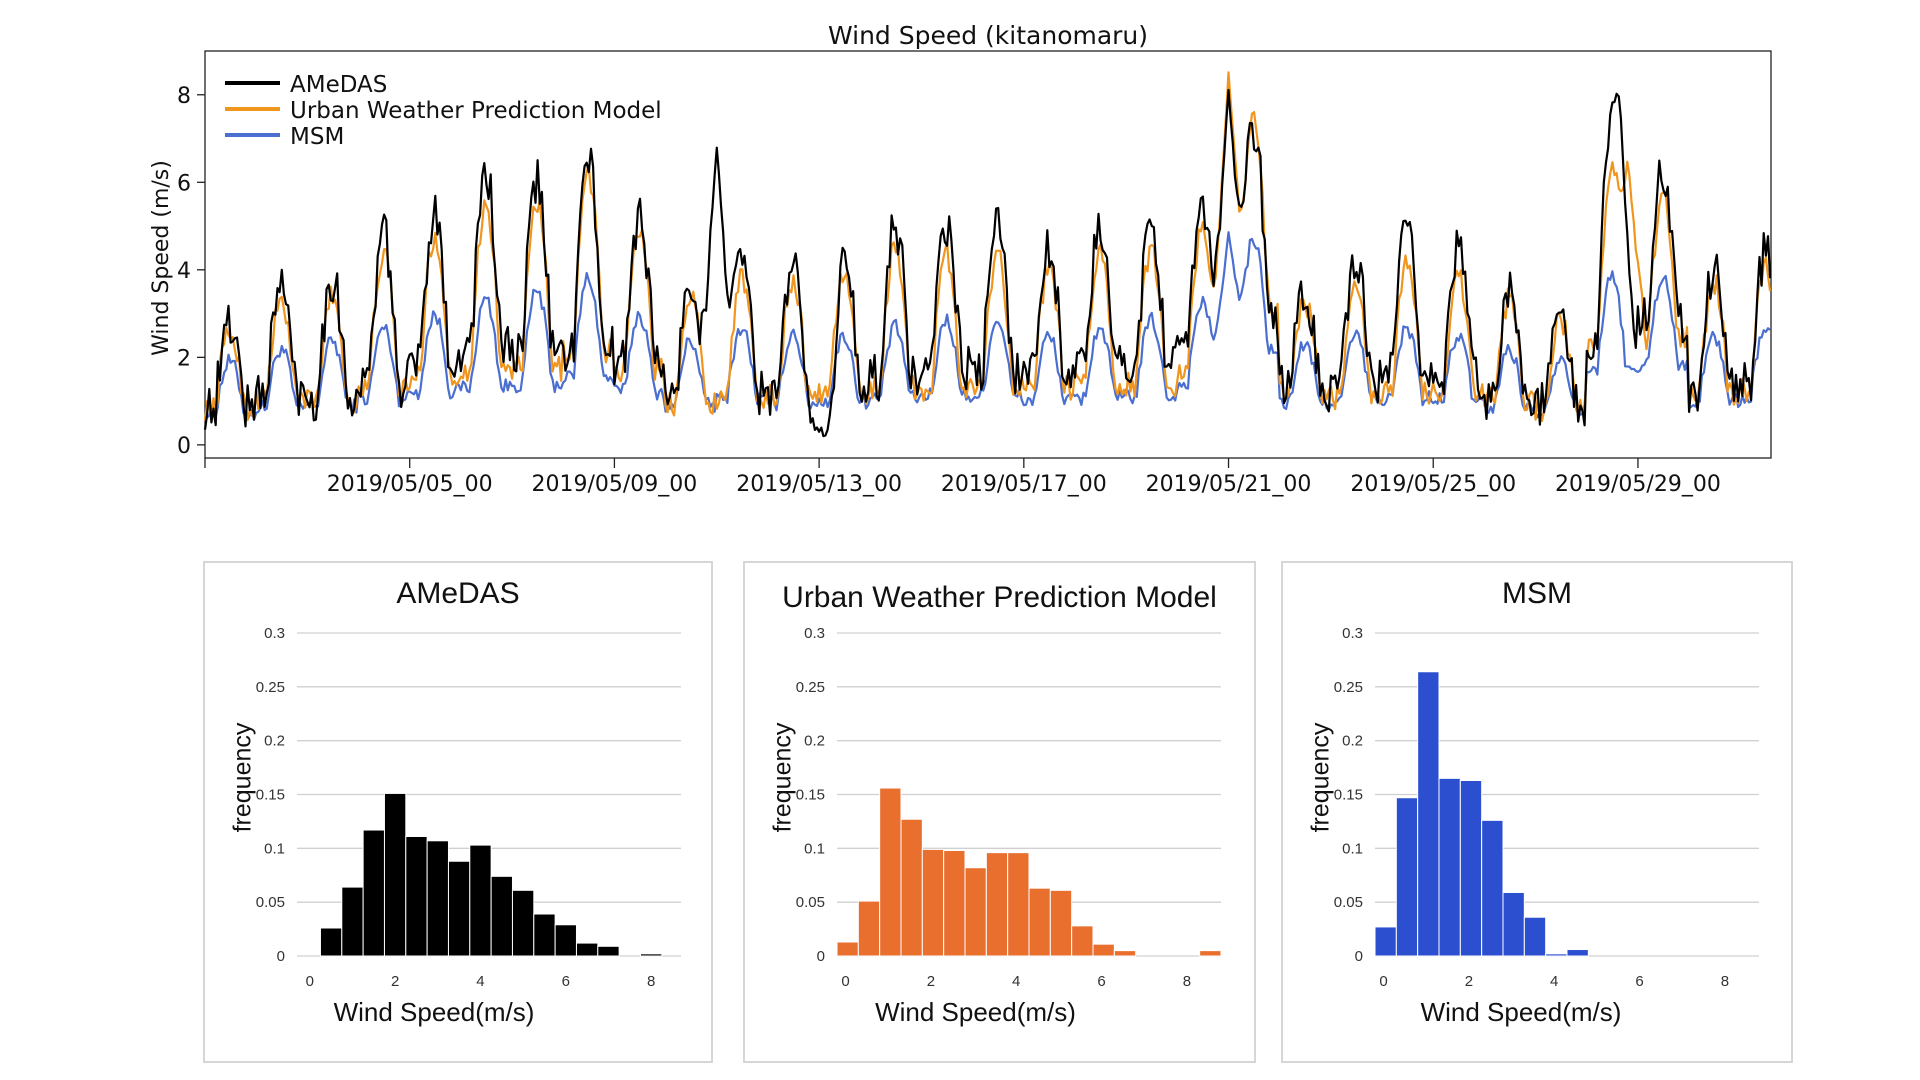  I want to click on x-tick-label: 2019/05/21_00, so click(1229, 484).